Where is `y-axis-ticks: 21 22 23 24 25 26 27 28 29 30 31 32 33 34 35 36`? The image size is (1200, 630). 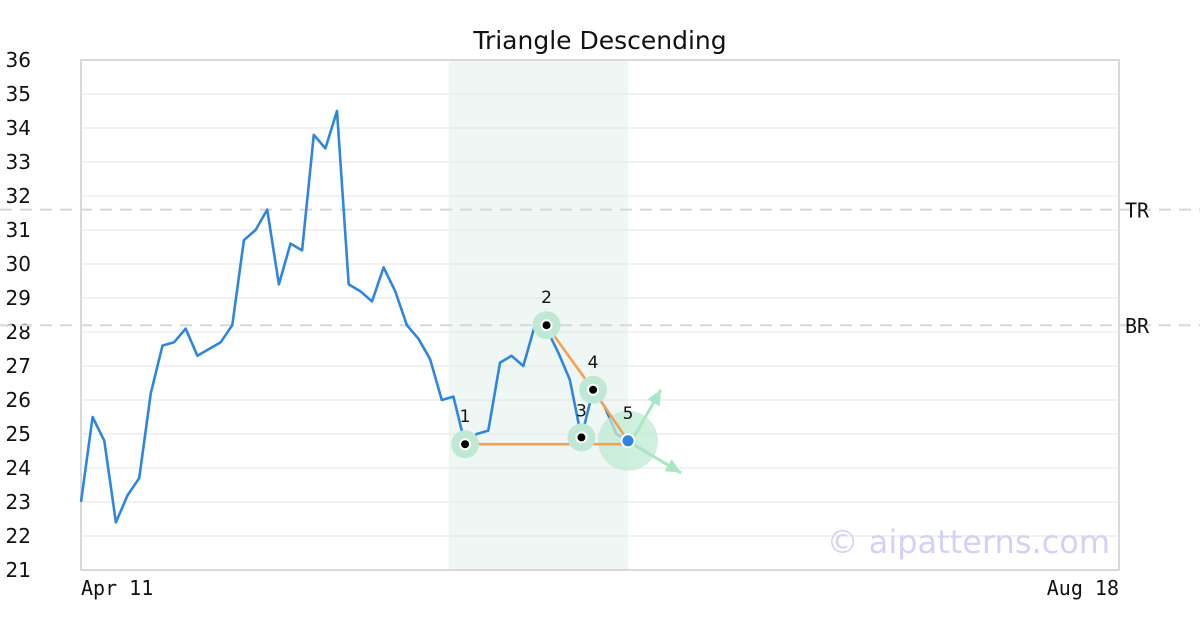
y-axis-ticks: 21 22 23 24 25 26 27 28 29 30 31 32 33 34 35 36 is located at coordinates (18, 315).